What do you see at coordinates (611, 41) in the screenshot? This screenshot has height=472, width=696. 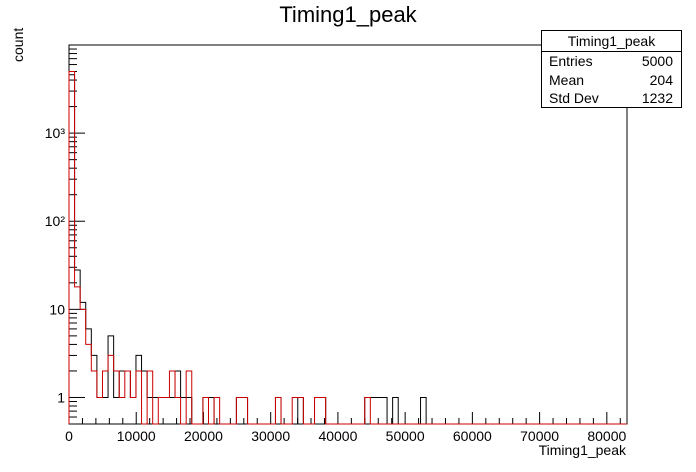 I see `stats-title: Timing1_peak` at bounding box center [611, 41].